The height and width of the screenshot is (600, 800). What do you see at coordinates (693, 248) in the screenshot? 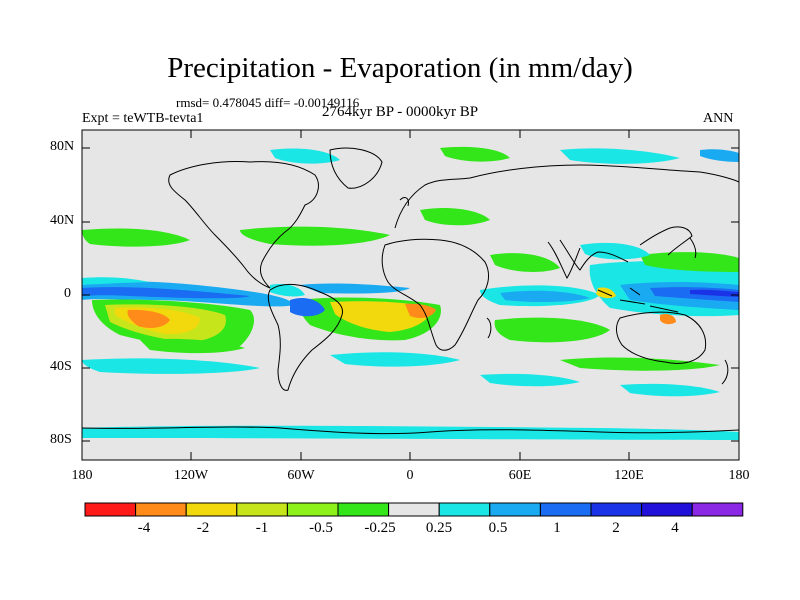
I see `japan-coast` at bounding box center [693, 248].